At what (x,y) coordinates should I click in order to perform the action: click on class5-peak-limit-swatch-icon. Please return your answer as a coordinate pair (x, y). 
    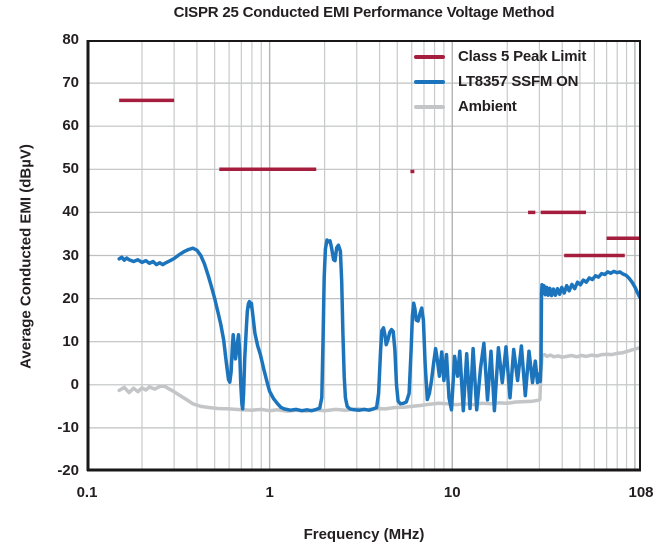
    Looking at the image, I should click on (429, 56).